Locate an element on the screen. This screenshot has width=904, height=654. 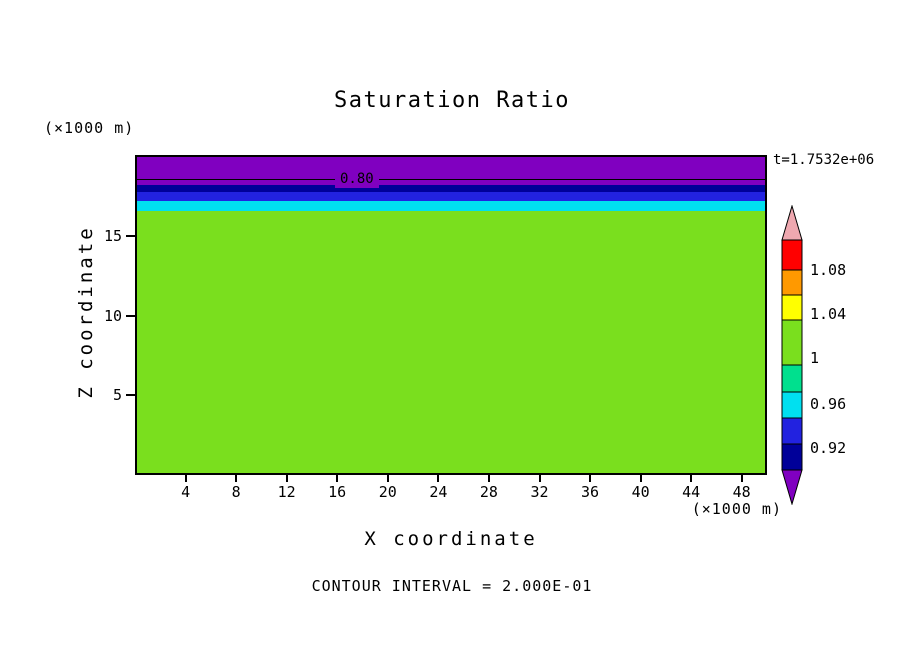
layer-cyan is located at coordinates (451, 205).